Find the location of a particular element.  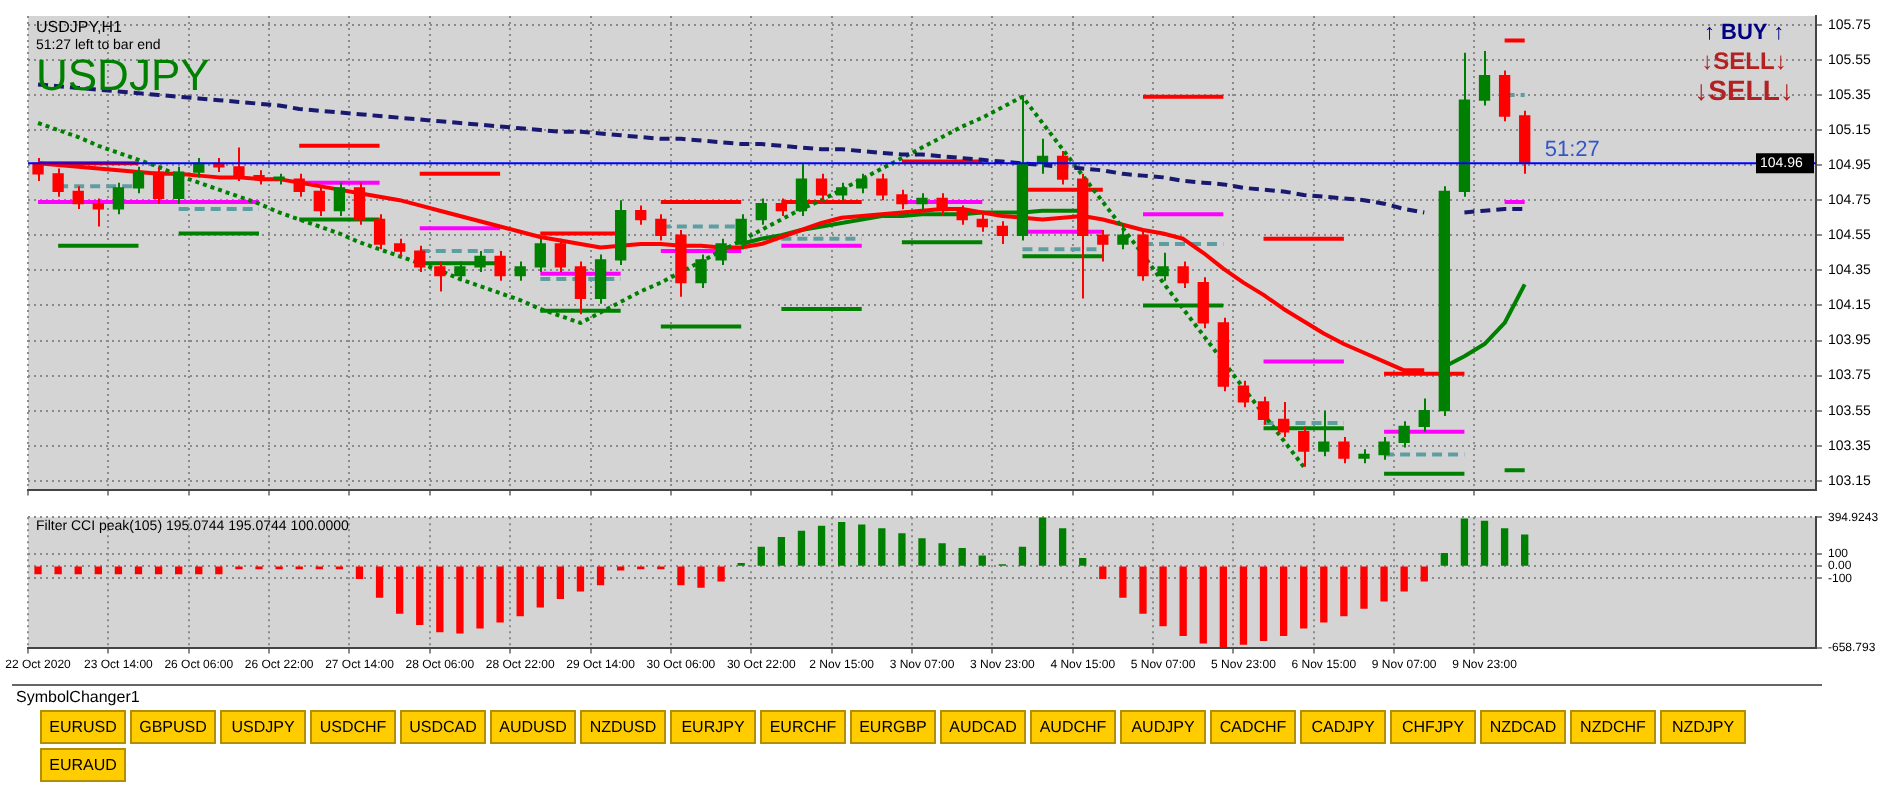

text: CHFJPY is located at coordinates (1433, 727).